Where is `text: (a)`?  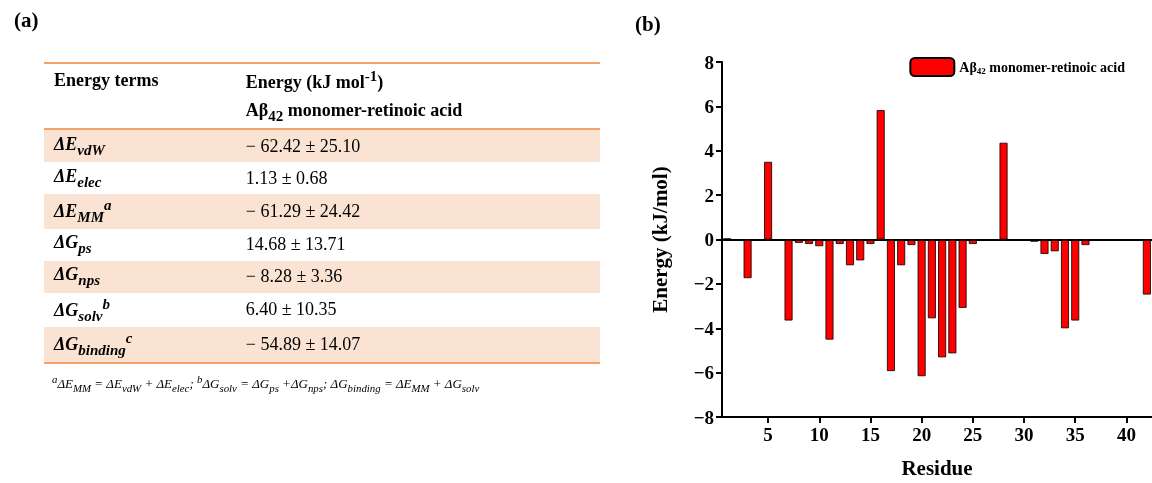 text: (a) is located at coordinates (26, 20).